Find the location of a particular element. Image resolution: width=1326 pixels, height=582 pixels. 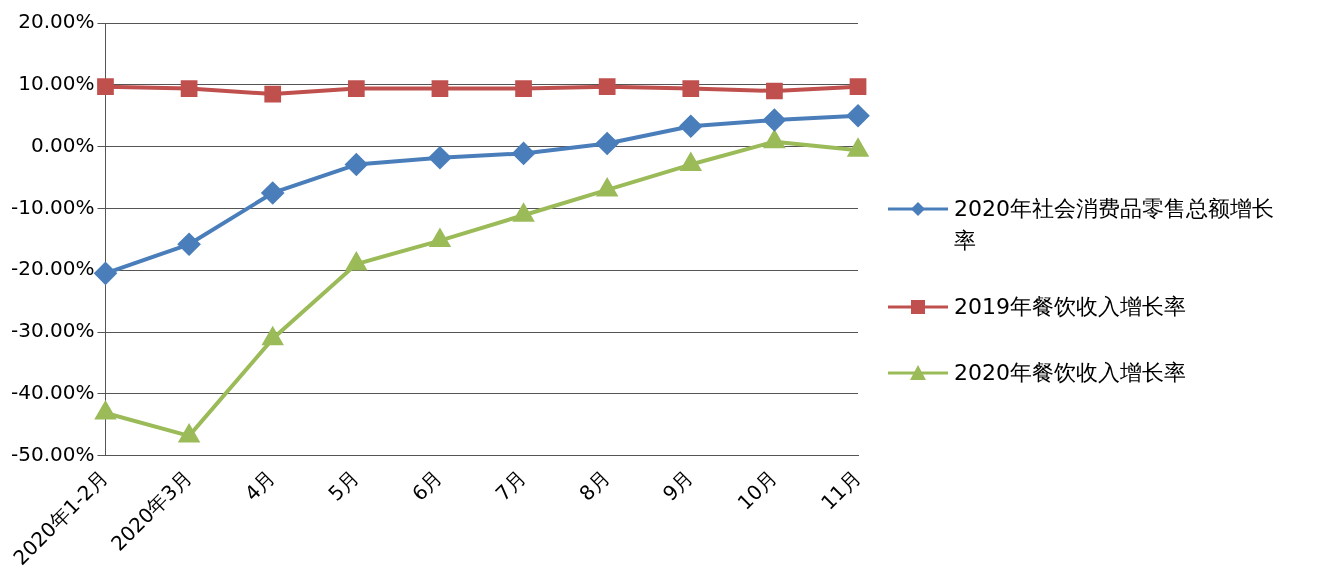

legend-label: 2020年餐饮收入增长率 is located at coordinates (1070, 373).